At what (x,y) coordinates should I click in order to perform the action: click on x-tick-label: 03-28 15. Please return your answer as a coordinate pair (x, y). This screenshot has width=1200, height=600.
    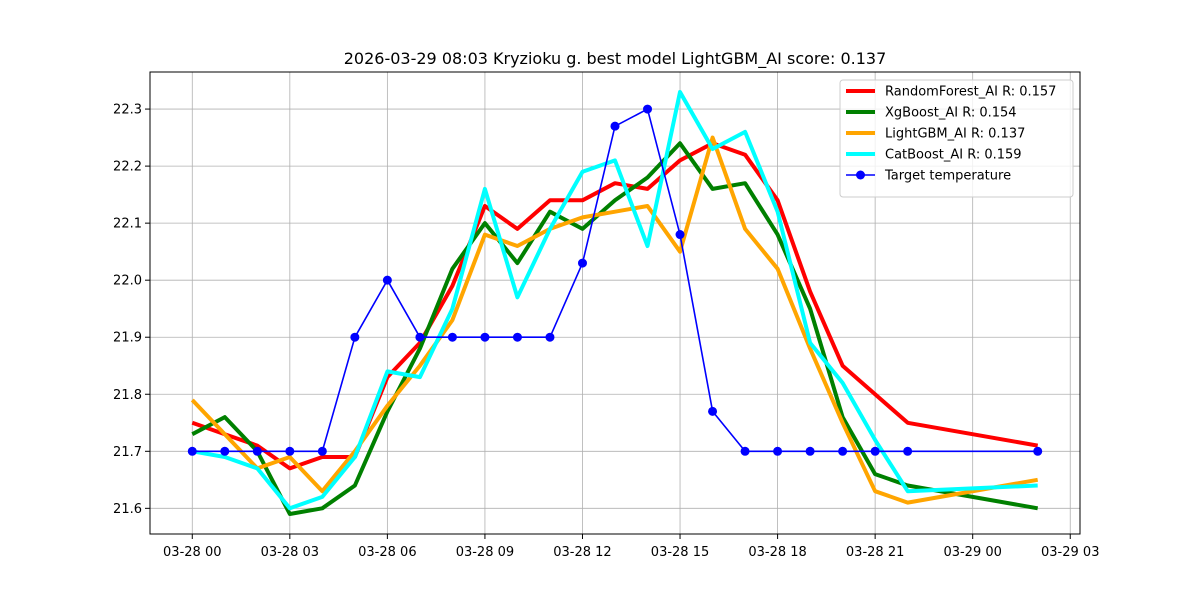
    Looking at the image, I should click on (680, 552).